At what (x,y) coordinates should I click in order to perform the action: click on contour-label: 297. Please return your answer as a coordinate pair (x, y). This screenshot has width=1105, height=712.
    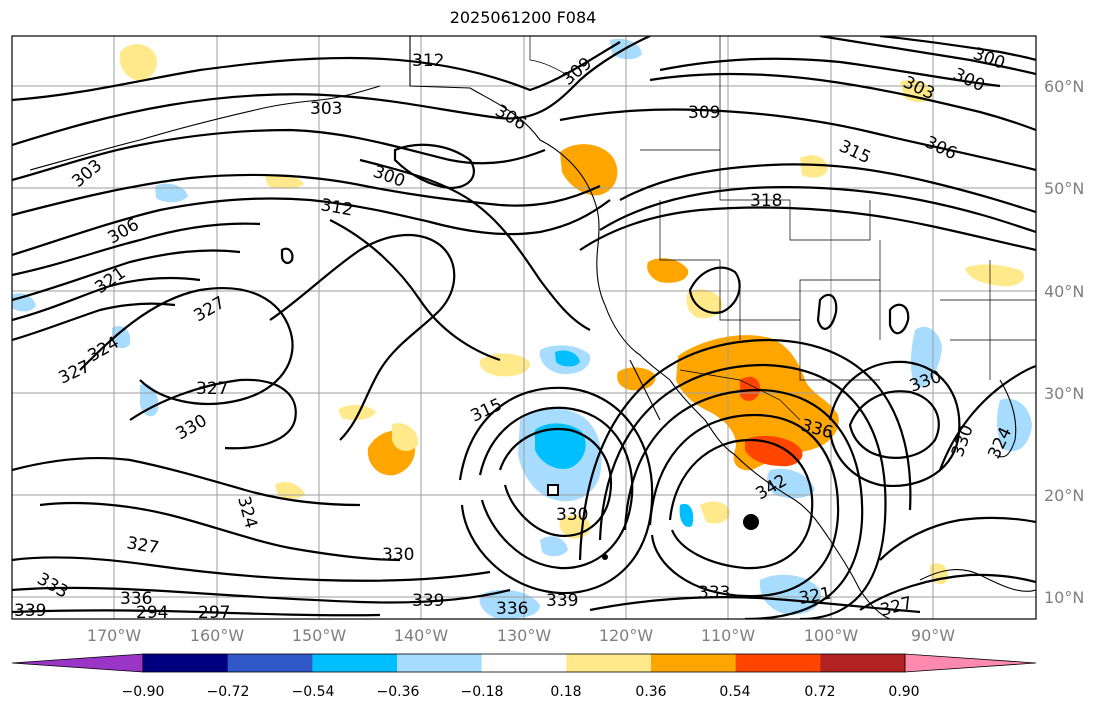
    Looking at the image, I should click on (214, 613).